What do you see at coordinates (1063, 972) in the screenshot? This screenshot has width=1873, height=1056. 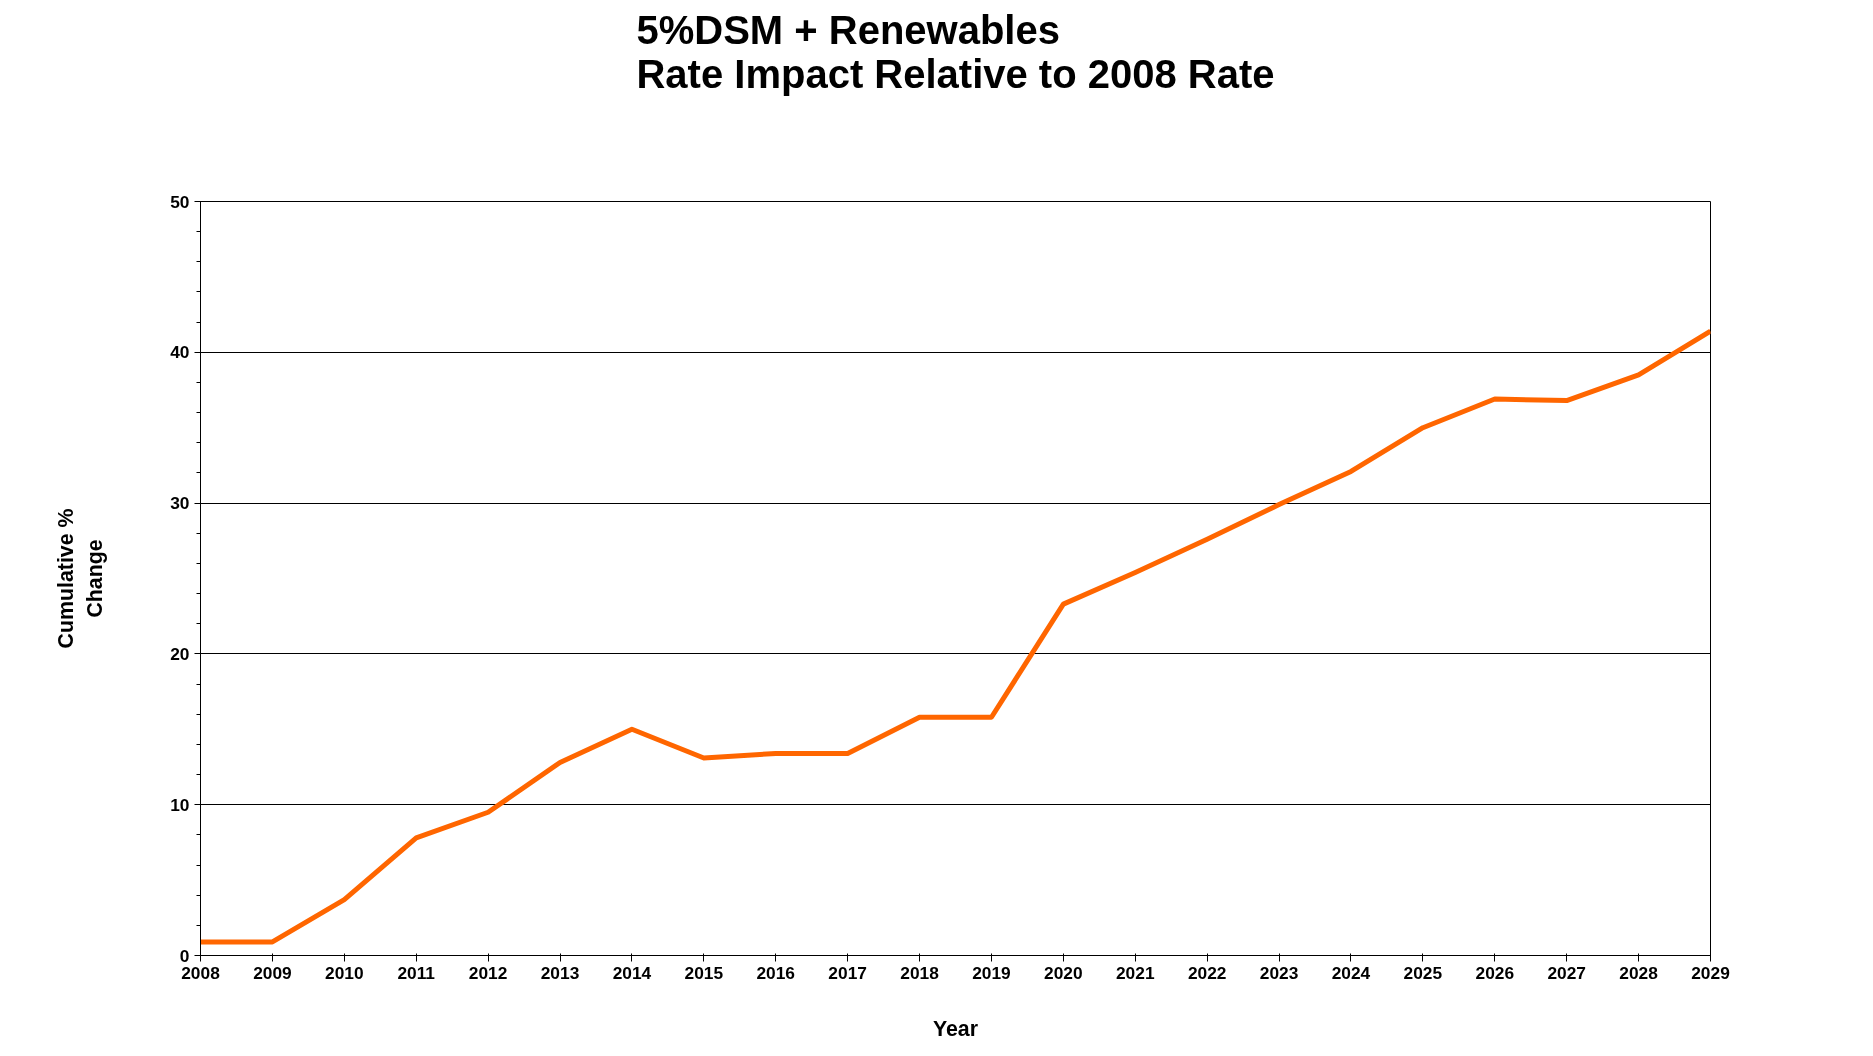 I see `x-tick-label: 2020` at bounding box center [1063, 972].